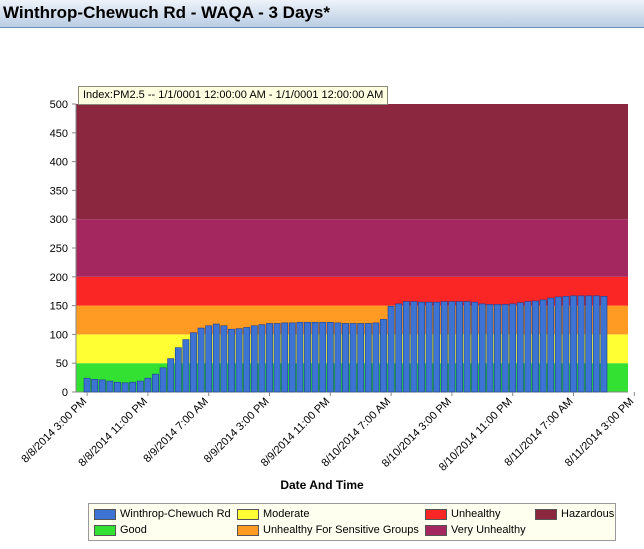  Describe the element at coordinates (341, 530) in the screenshot. I see `legend-label-usg: Unhealthy For Sensitive Groups` at that location.